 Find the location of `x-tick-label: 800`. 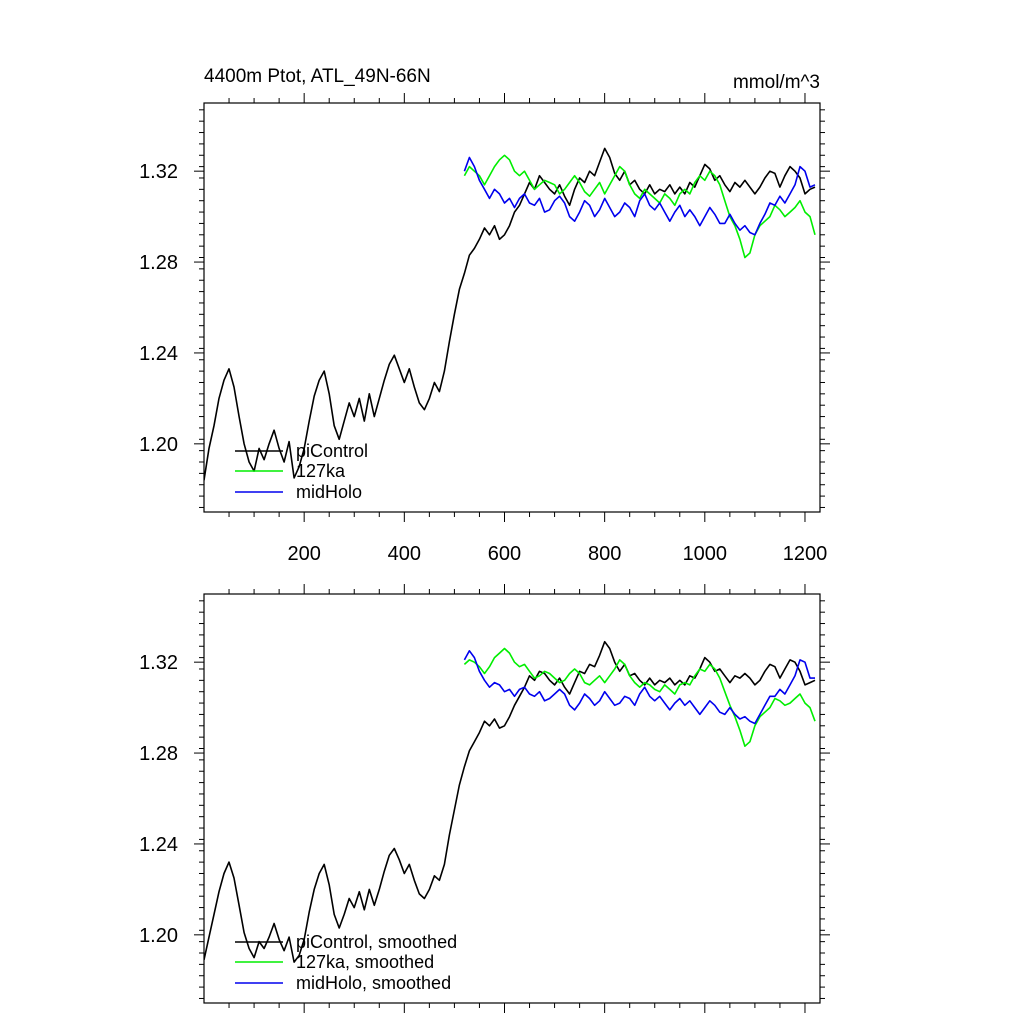

x-tick-label: 800 is located at coordinates (604, 554).